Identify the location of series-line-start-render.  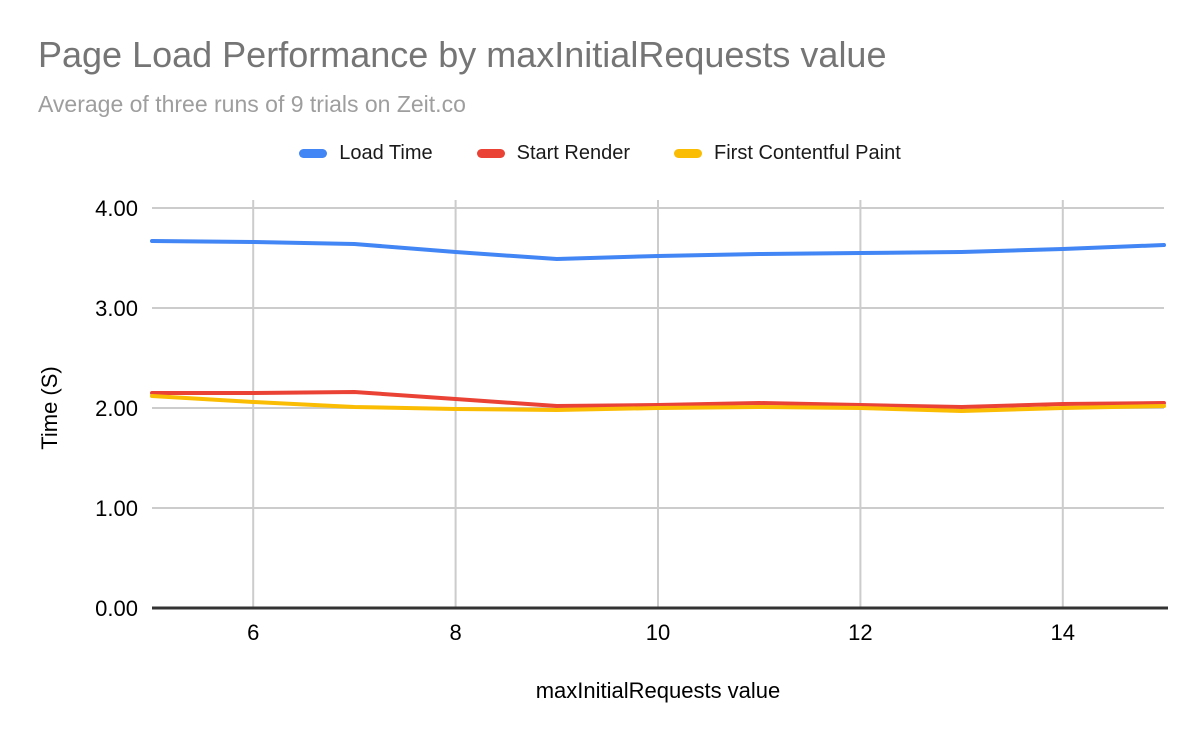
(658, 399).